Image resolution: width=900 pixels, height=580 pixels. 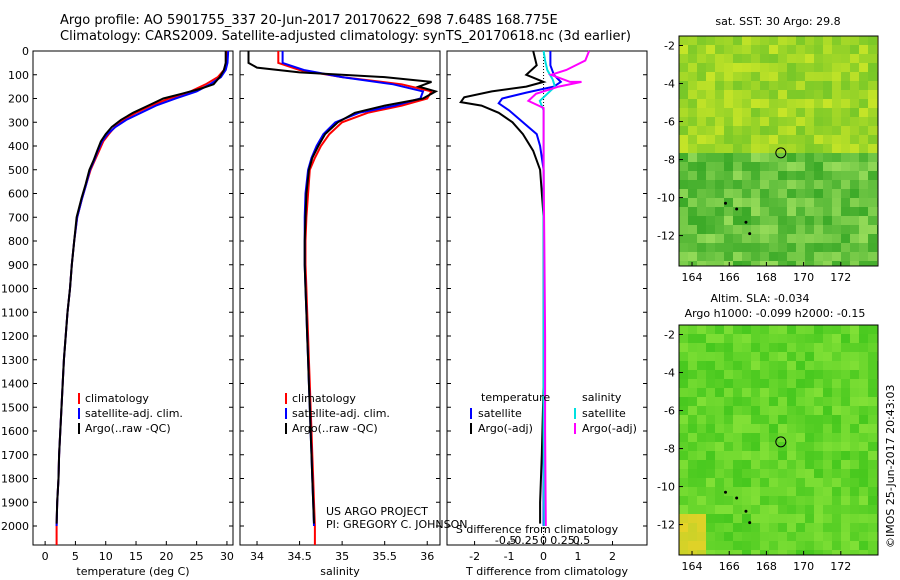 What do you see at coordinates (803, 277) in the screenshot?
I see `sst-lon-label: 170` at bounding box center [803, 277].